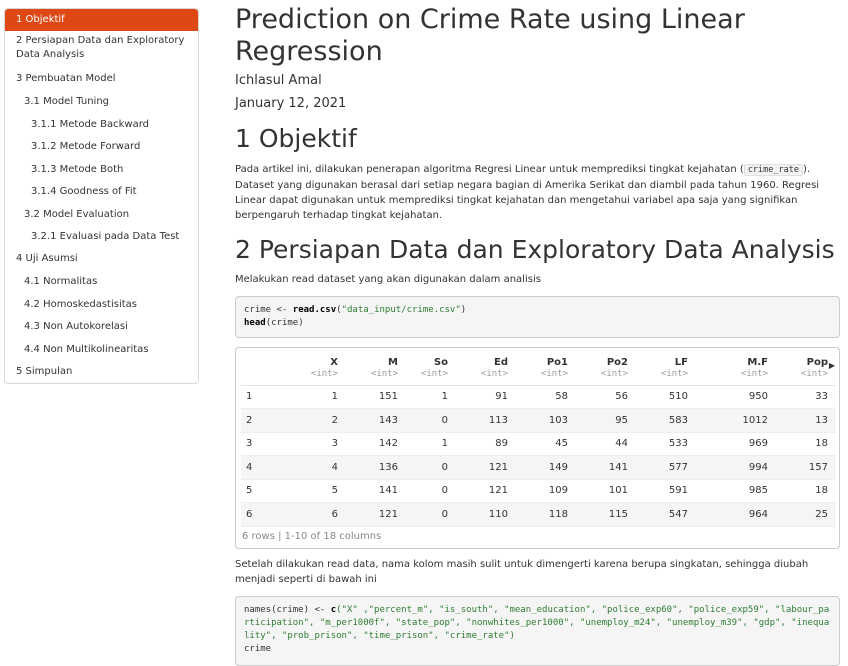  What do you see at coordinates (666, 420) in the screenshot?
I see `table-cell: 583` at bounding box center [666, 420].